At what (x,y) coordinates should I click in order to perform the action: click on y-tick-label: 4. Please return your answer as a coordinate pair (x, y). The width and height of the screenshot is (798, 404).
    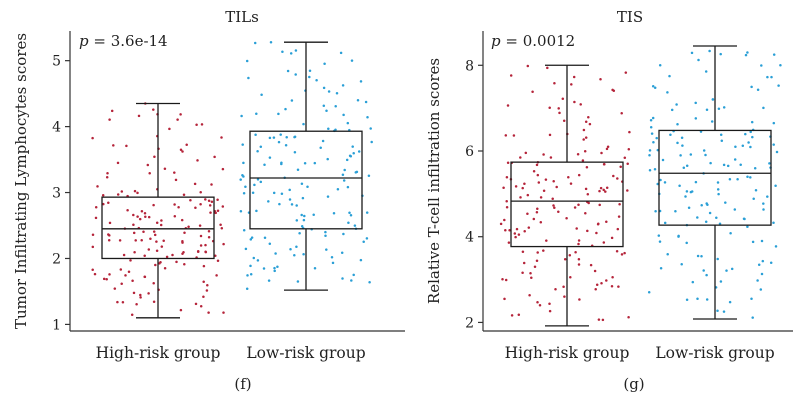
    Looking at the image, I should click on (469, 238).